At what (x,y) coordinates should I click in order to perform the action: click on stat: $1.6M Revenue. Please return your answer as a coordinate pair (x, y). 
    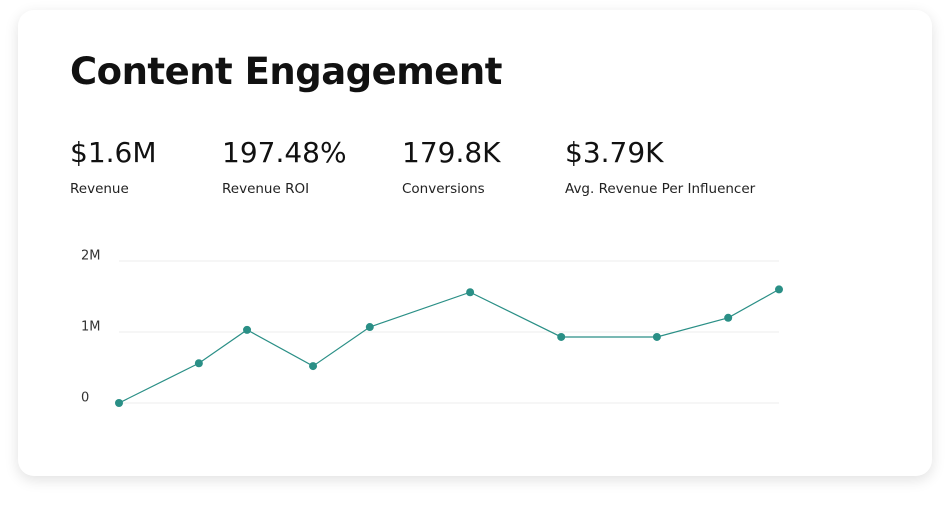
    Looking at the image, I should click on (113, 166).